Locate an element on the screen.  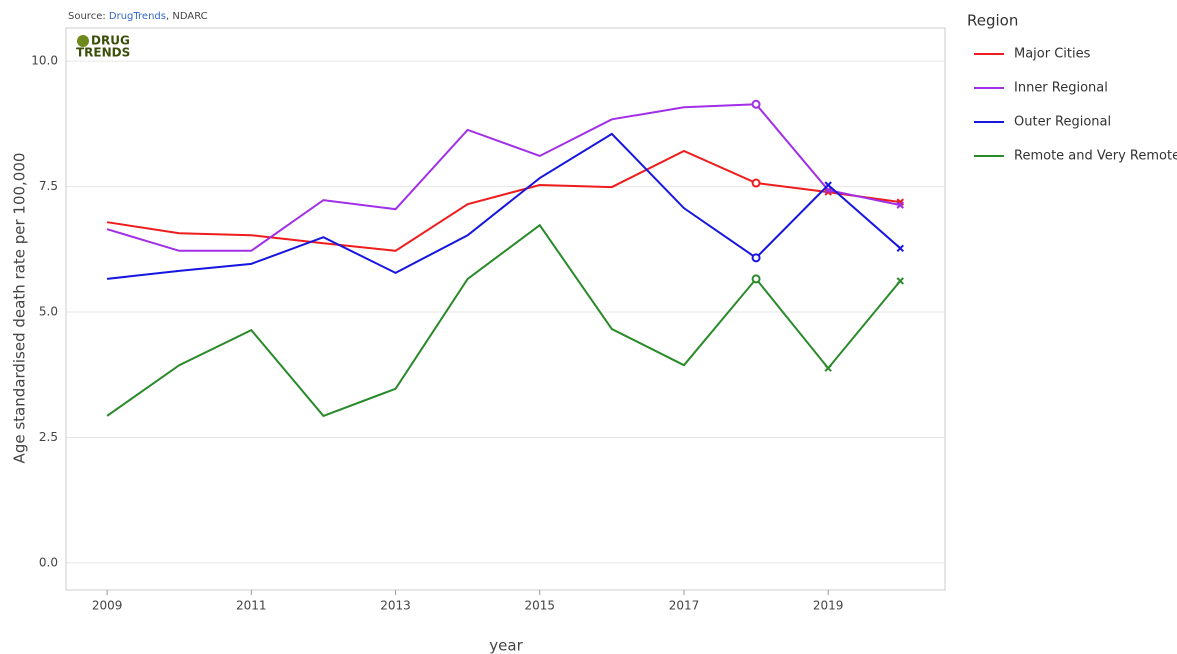
source-text: , NDARC is located at coordinates (187, 16).